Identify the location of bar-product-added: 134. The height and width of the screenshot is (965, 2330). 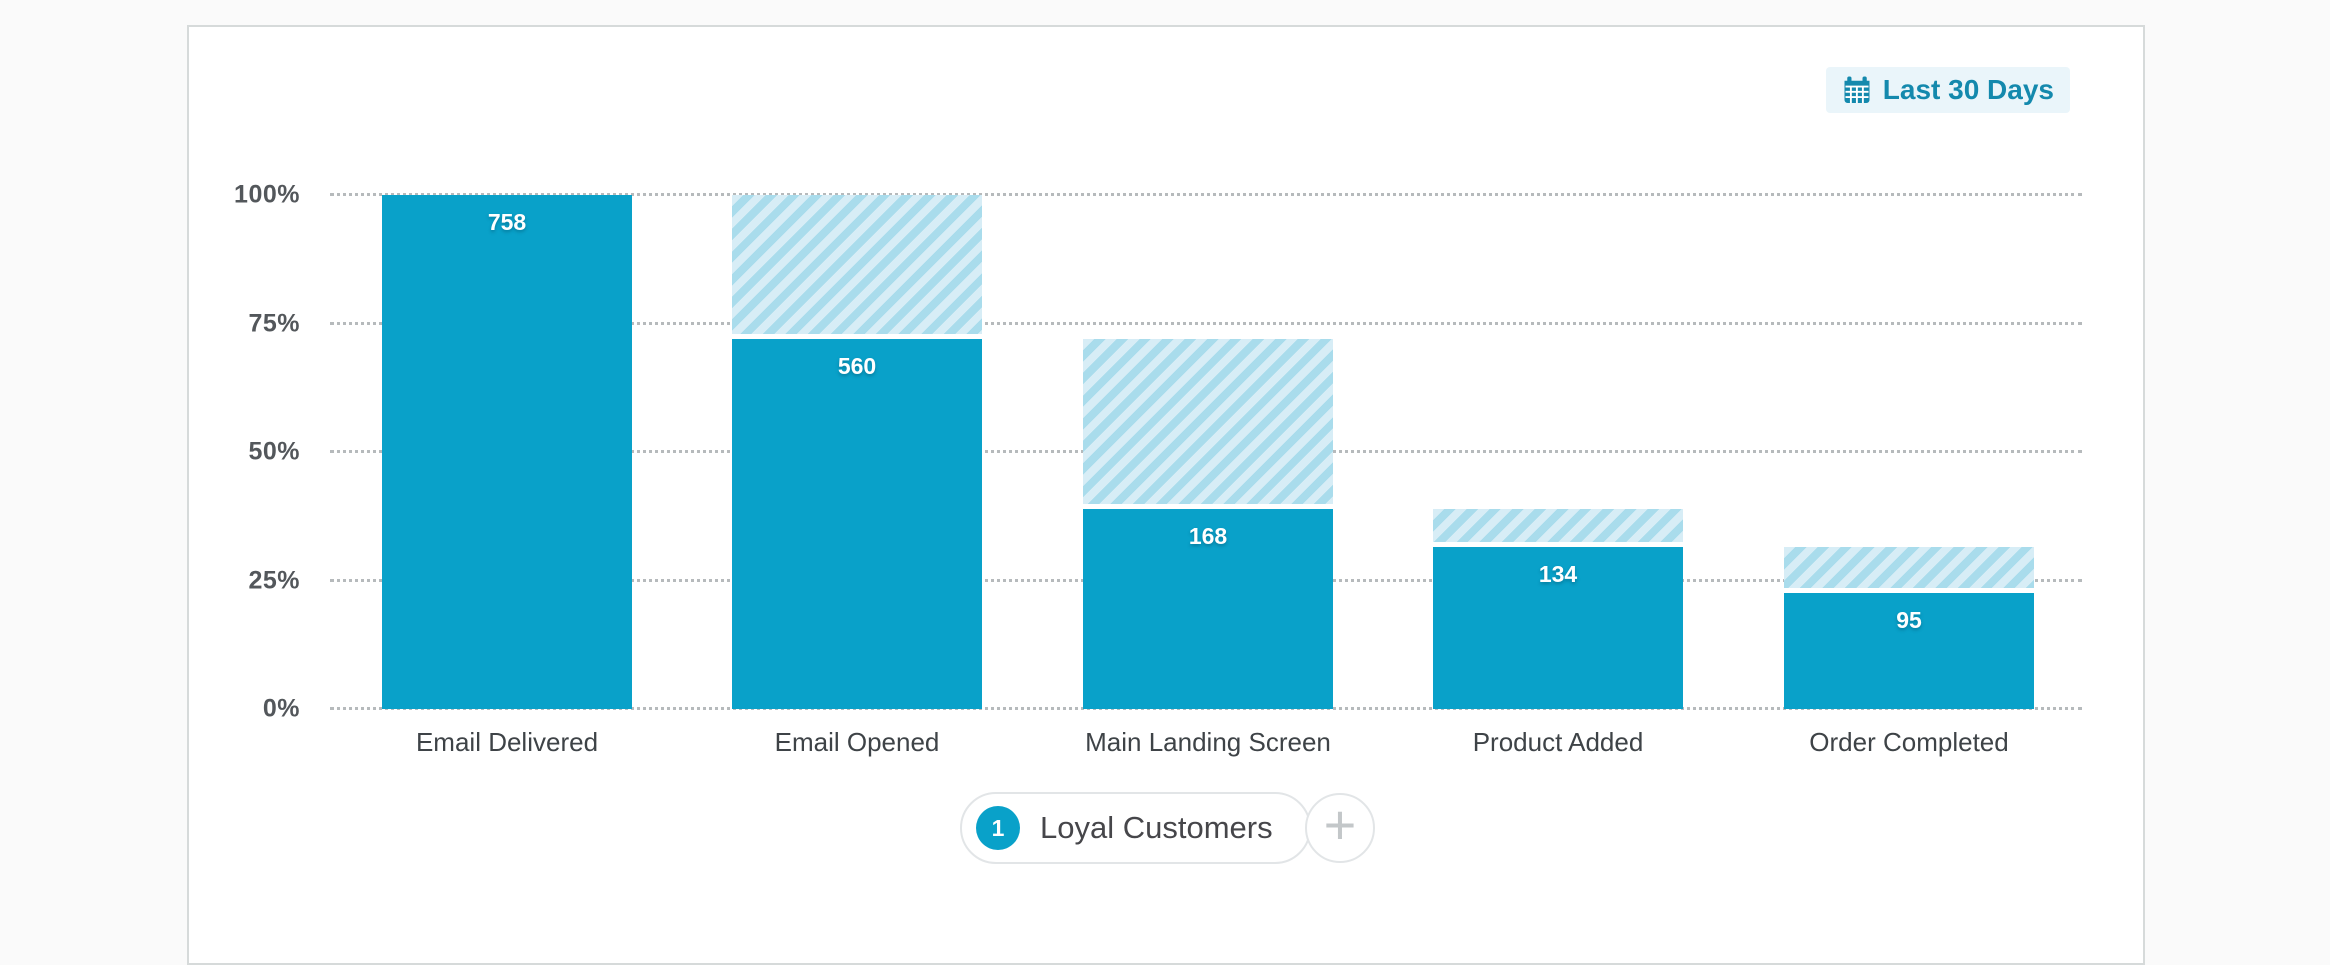
(1558, 452).